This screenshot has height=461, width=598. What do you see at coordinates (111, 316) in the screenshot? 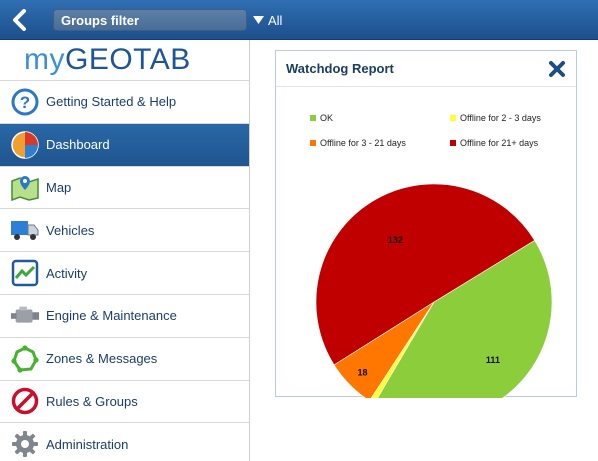
I see `sidebar-item-label: Engine & Maintenance` at bounding box center [111, 316].